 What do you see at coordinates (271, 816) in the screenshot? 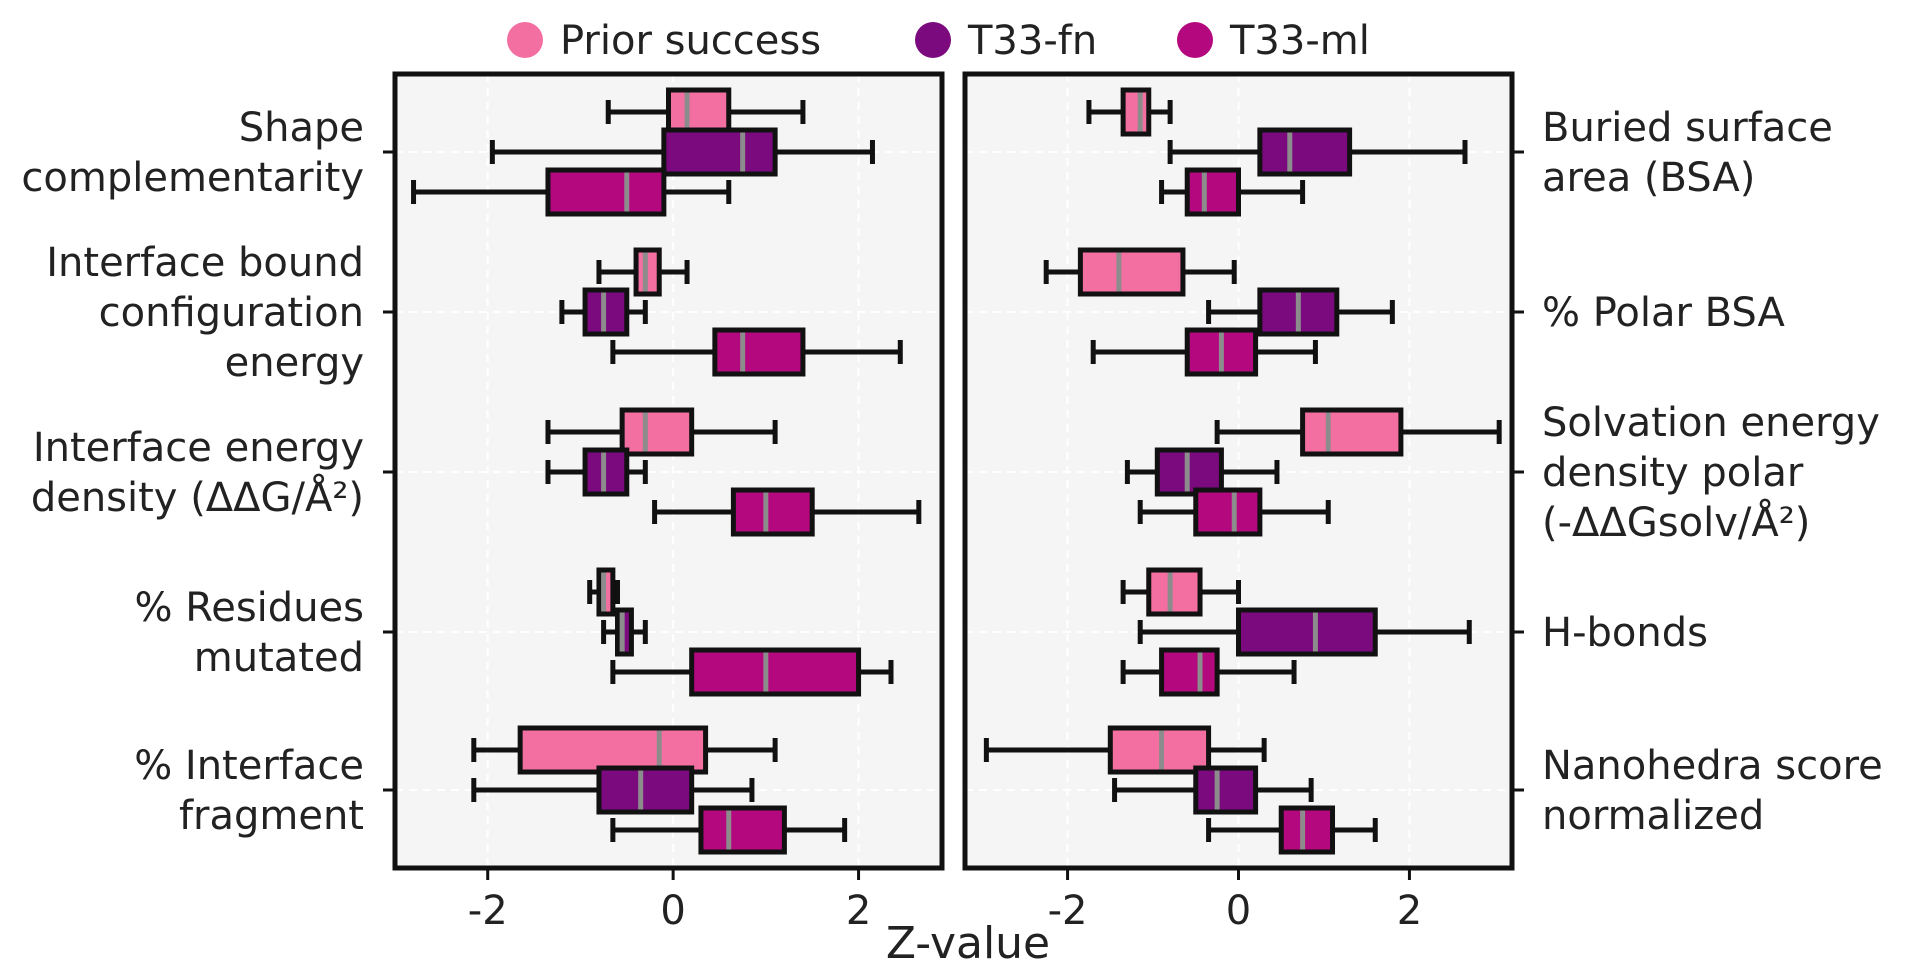
I see `y-tick-label-line: fragment` at bounding box center [271, 816].